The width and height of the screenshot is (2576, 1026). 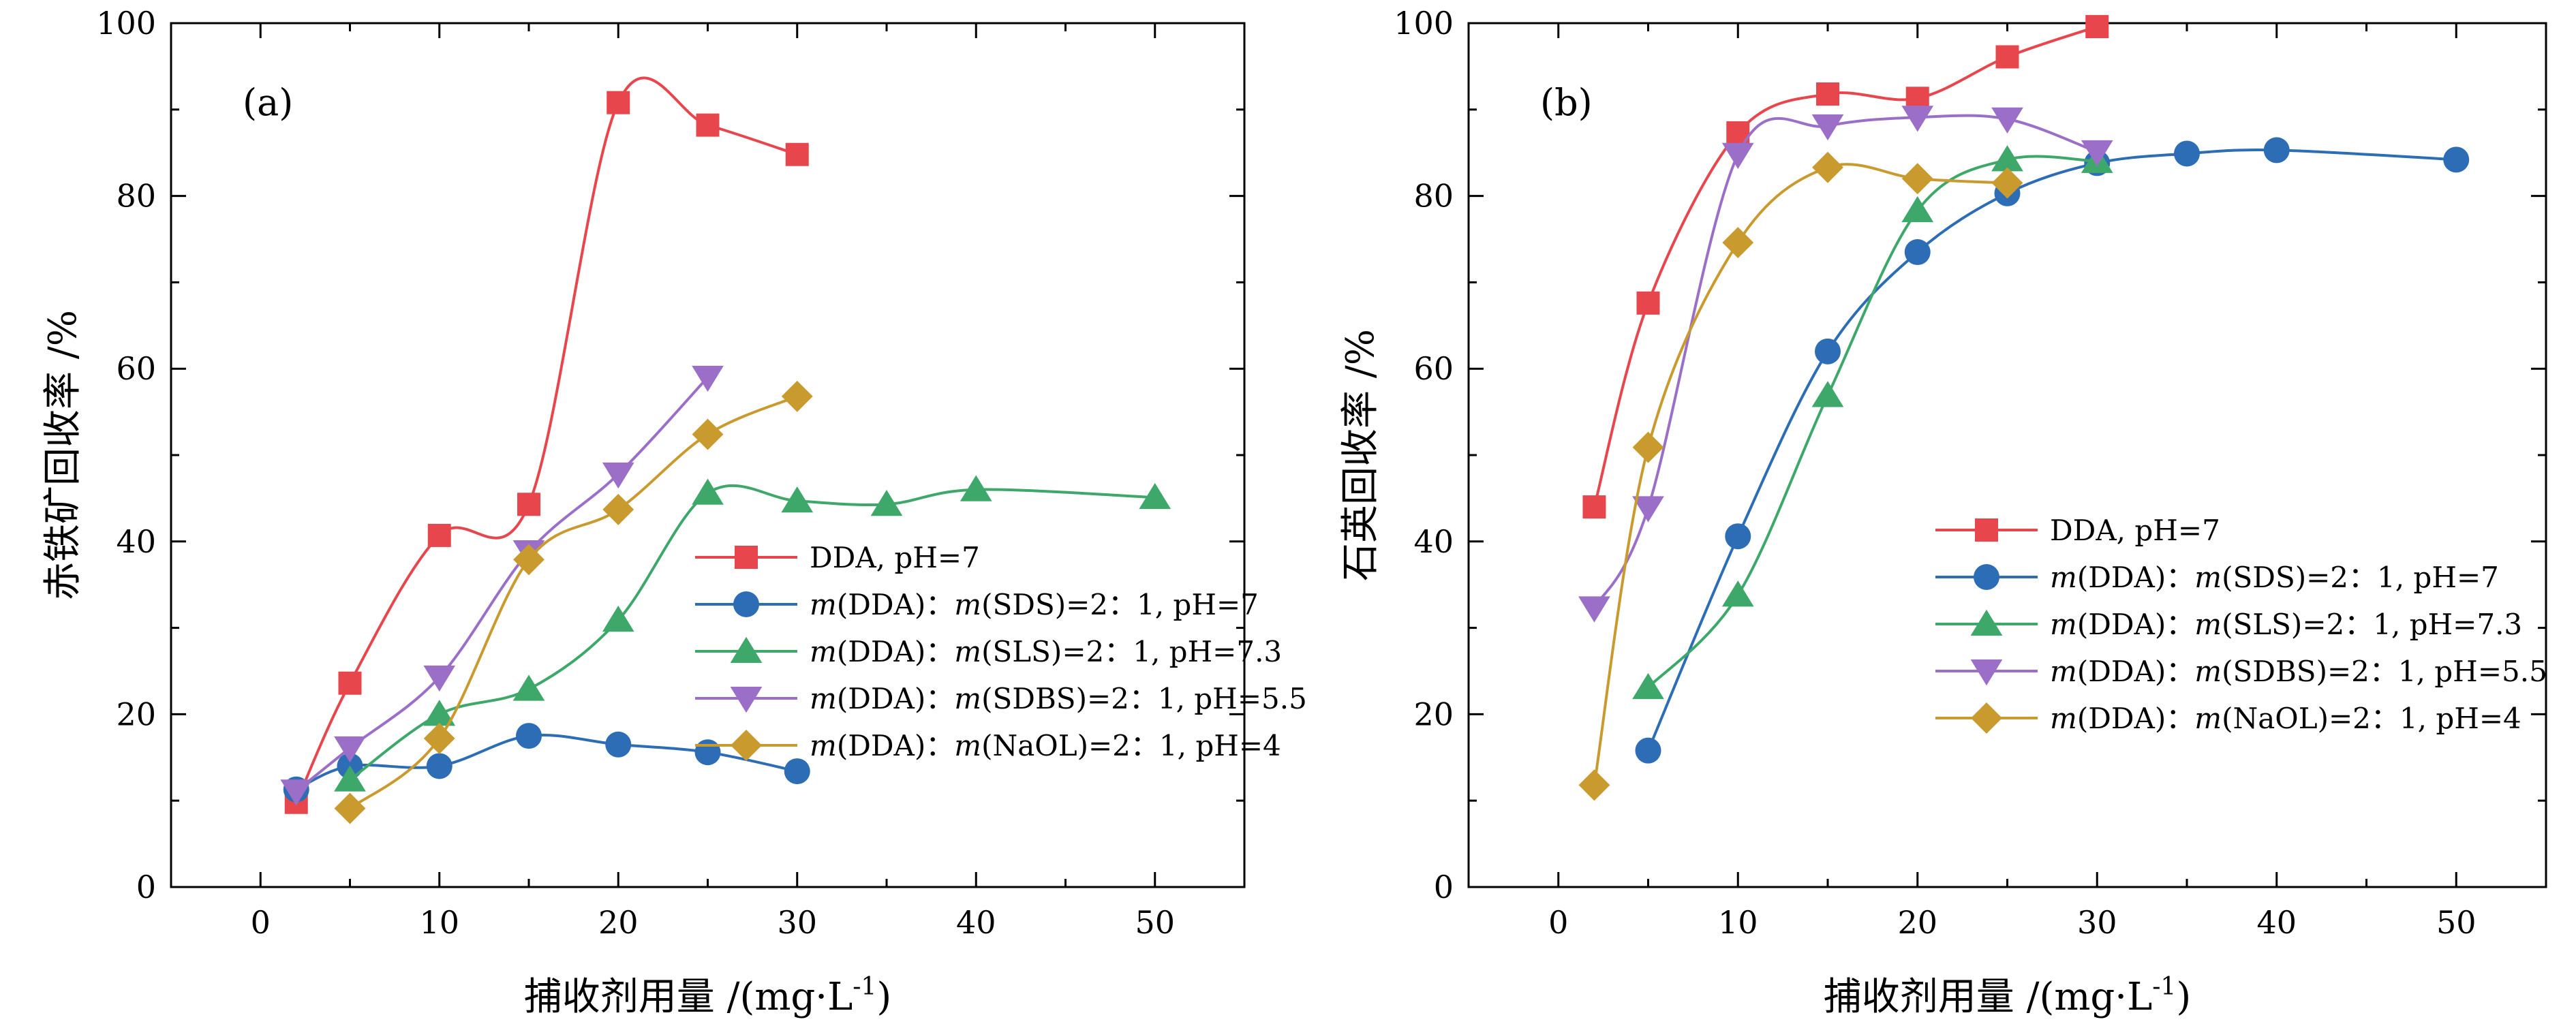 What do you see at coordinates (1566, 102) in the screenshot?
I see `panel-label: (b)` at bounding box center [1566, 102].